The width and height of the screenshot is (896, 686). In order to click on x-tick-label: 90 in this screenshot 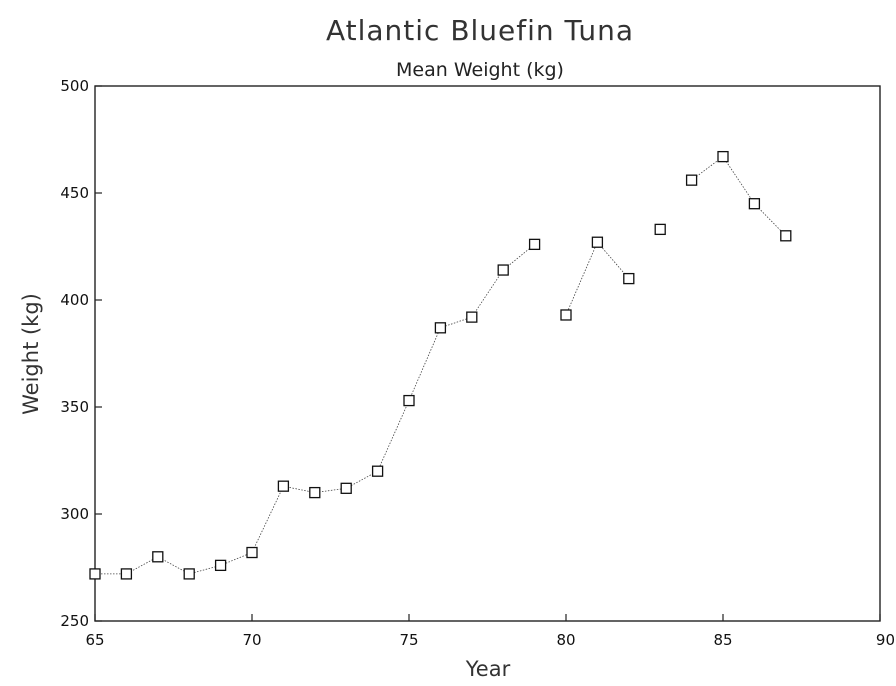, I will do `click(885, 640)`.